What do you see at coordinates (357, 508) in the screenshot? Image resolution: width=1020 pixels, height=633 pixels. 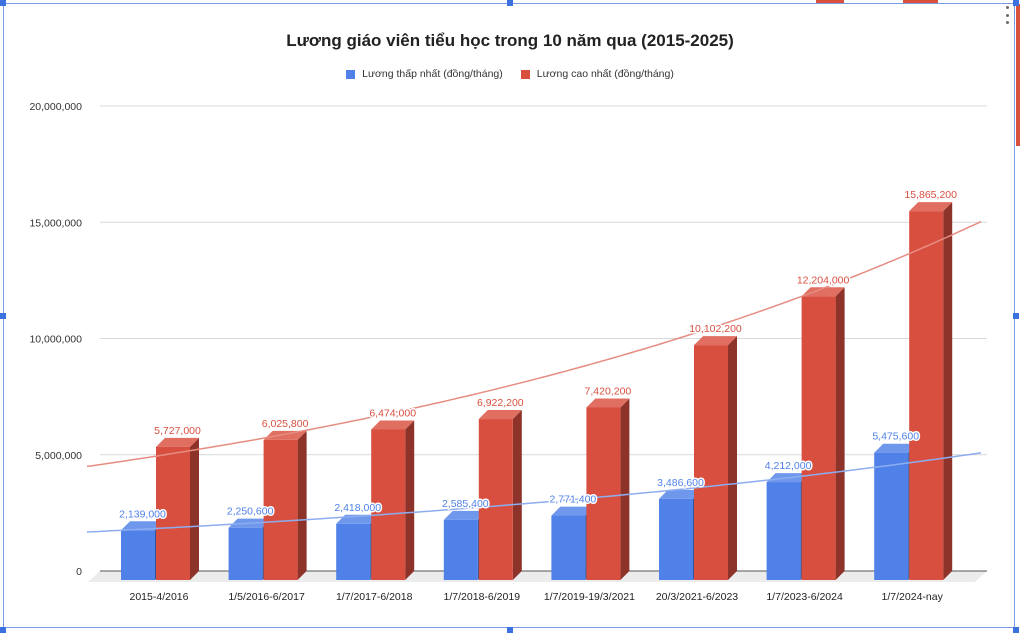 I see `data-label-min: 2,418,000` at bounding box center [357, 508].